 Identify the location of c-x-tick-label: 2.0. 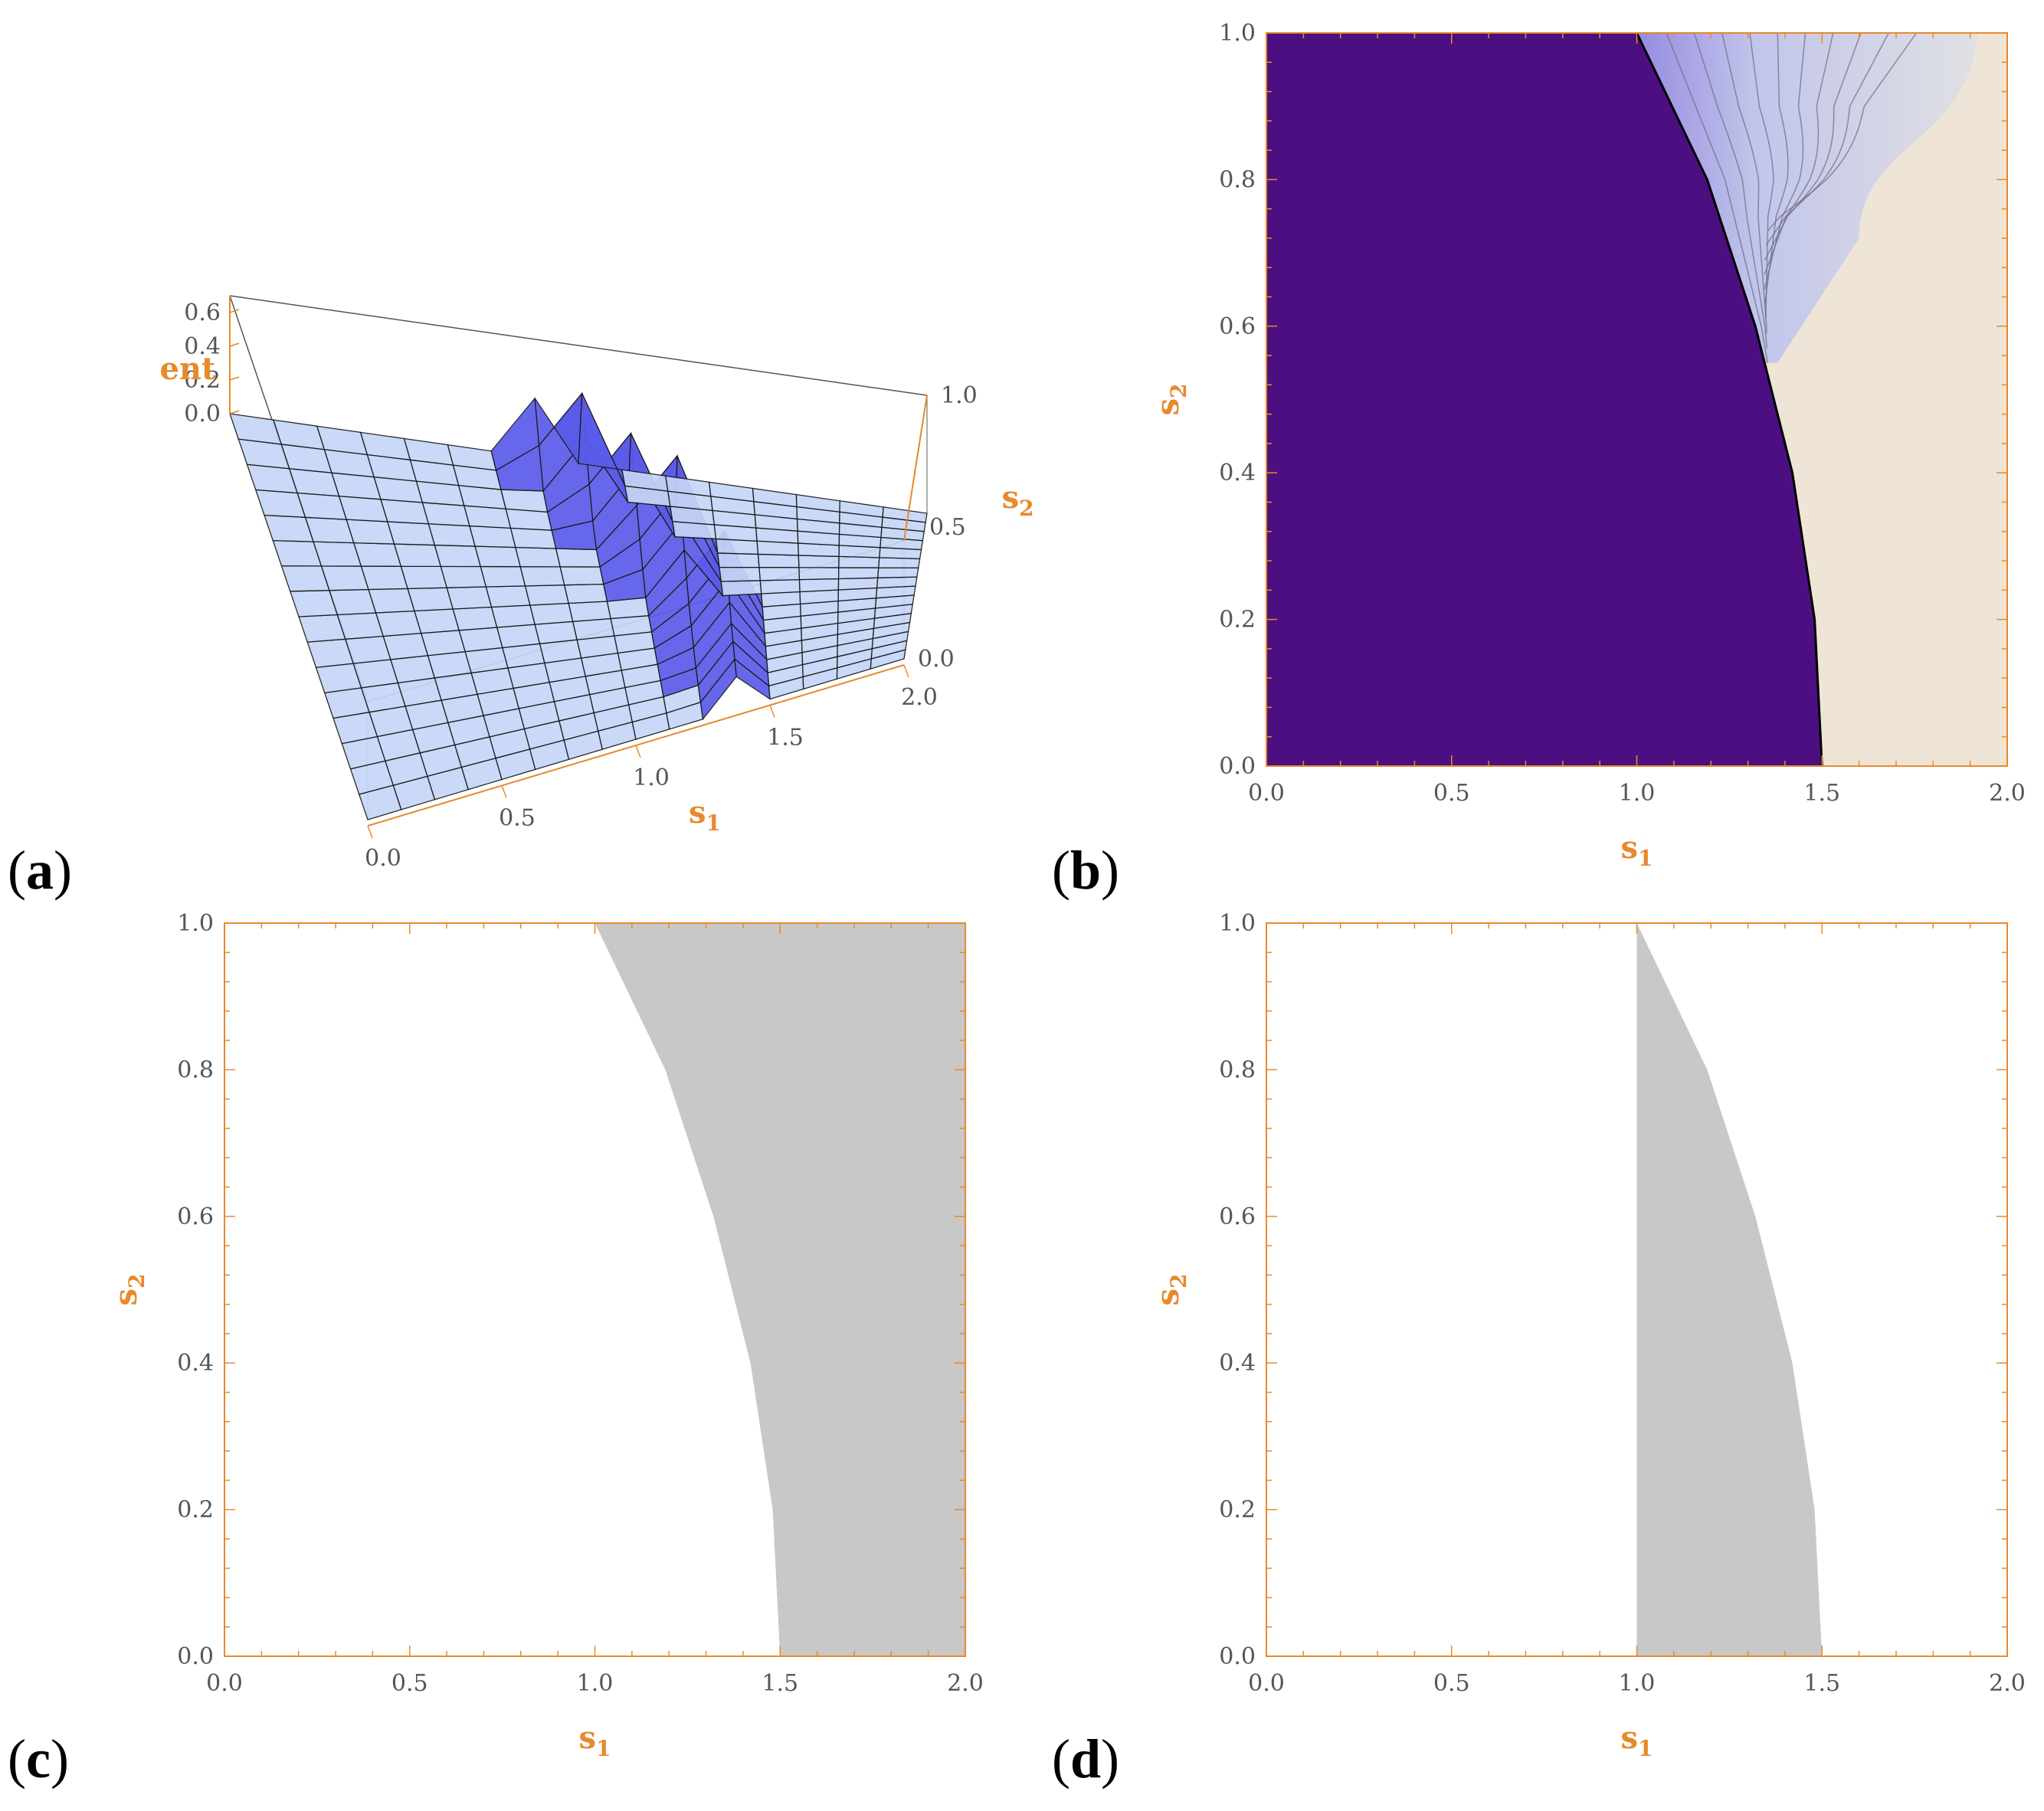
(965, 1683).